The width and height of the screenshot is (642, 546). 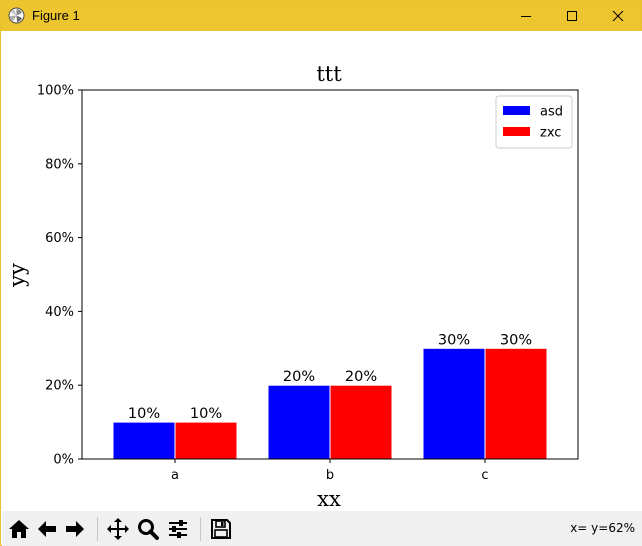 I want to click on arrow-left-icon, so click(x=47, y=529).